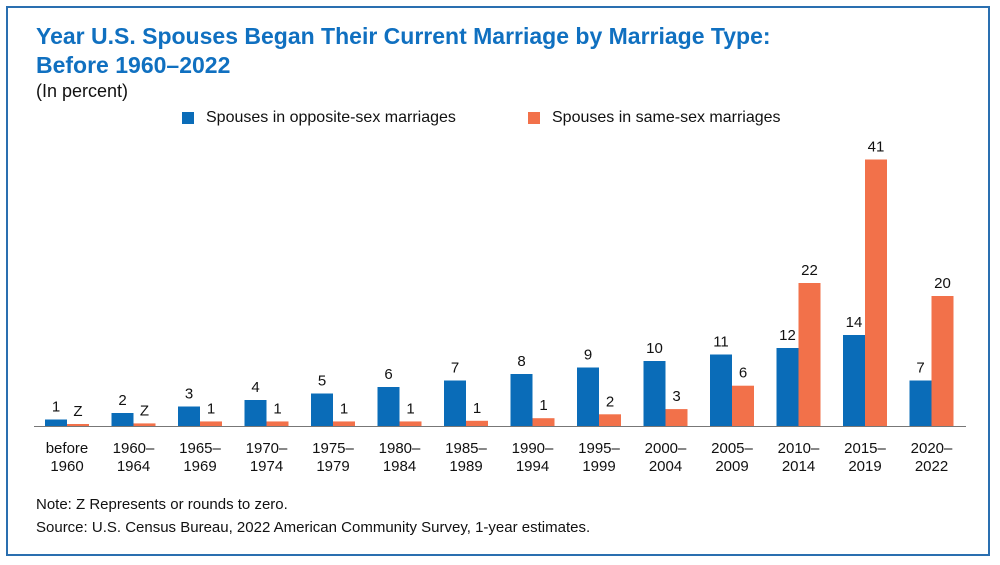 The width and height of the screenshot is (1000, 565). What do you see at coordinates (133, 65) in the screenshot?
I see `chart-title-line-2: Before 1960–2022` at bounding box center [133, 65].